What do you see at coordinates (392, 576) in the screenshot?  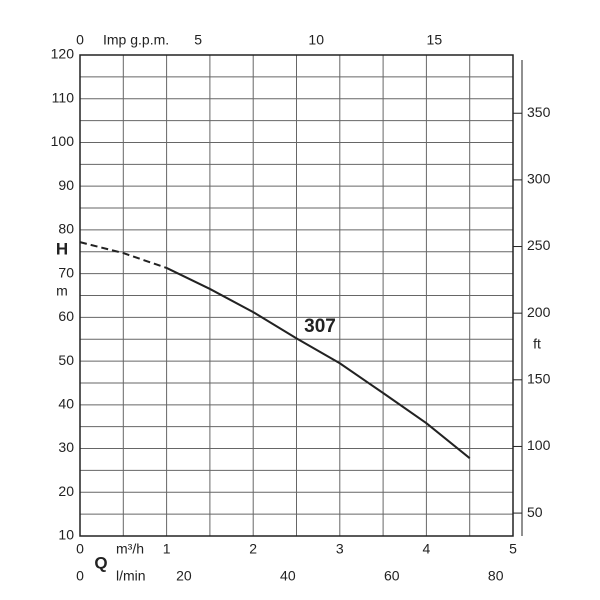 I see `x2-tick-label: 60` at bounding box center [392, 576].